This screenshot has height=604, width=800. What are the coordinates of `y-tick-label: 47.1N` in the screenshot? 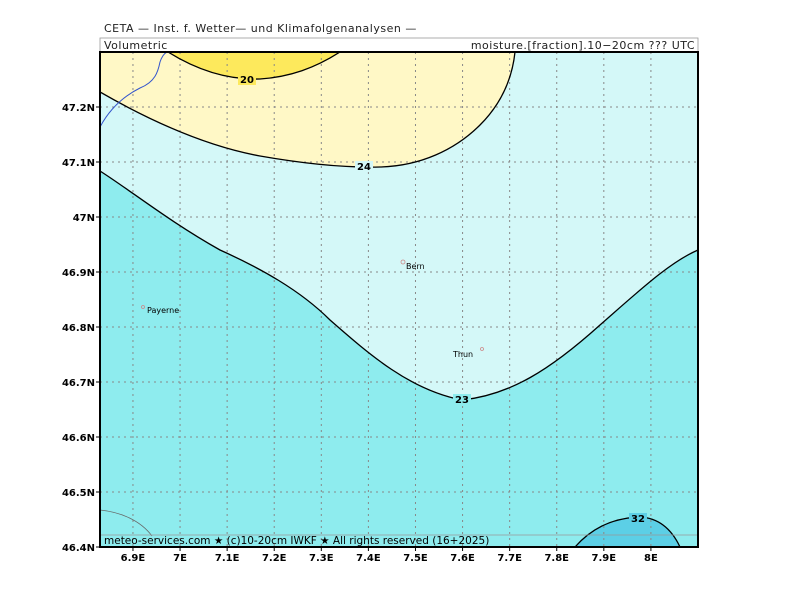 It's located at (78, 163).